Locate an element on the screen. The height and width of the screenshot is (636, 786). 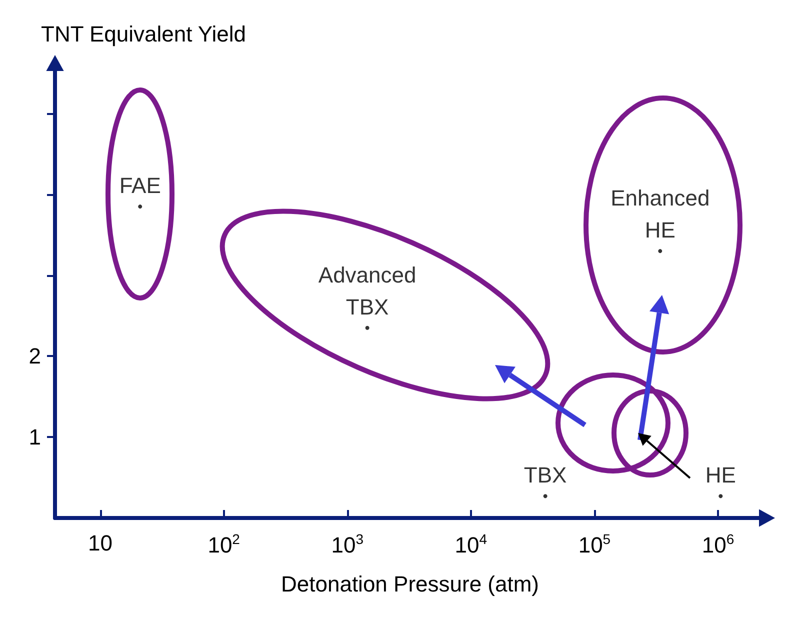
data-label: HE is located at coordinates (720, 475).